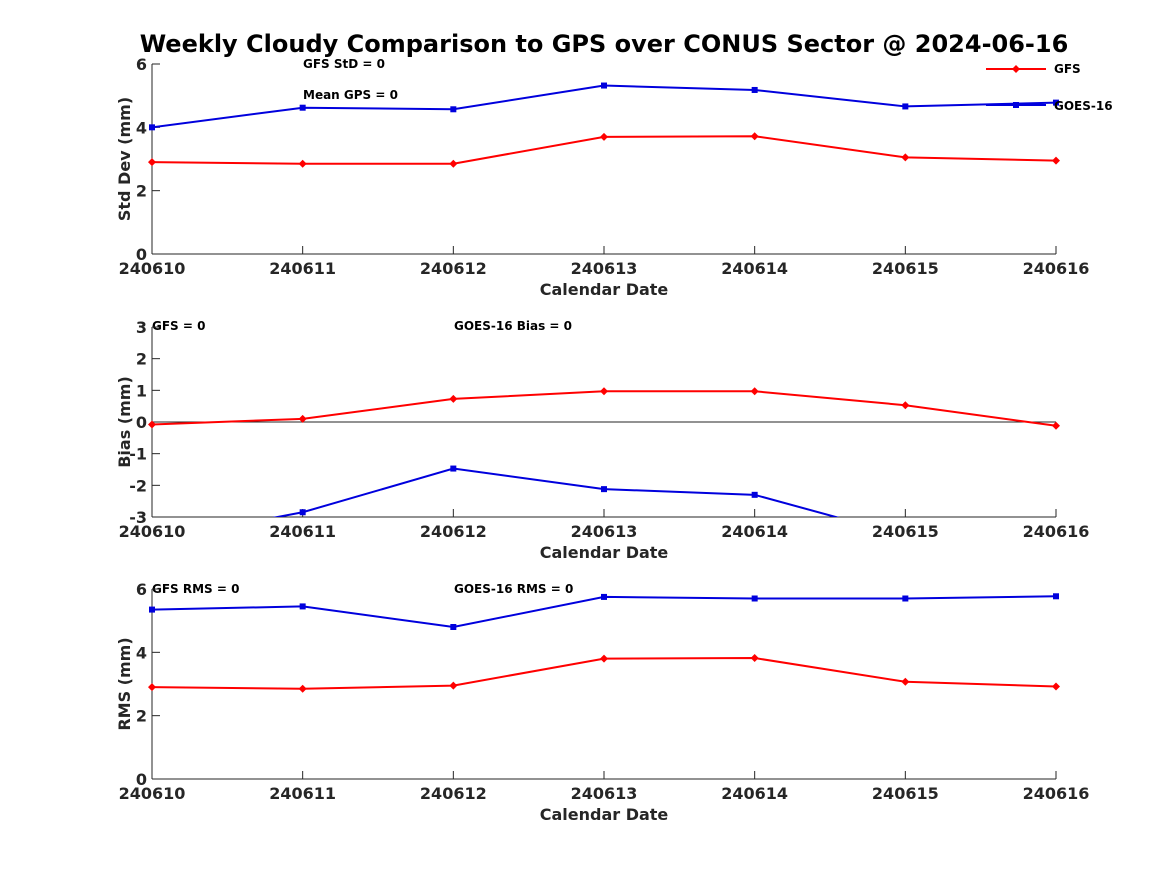 The width and height of the screenshot is (1167, 875). What do you see at coordinates (513, 589) in the screenshot?
I see `rms-annotation-goes: GOES-16 RMS = 0` at bounding box center [513, 589].